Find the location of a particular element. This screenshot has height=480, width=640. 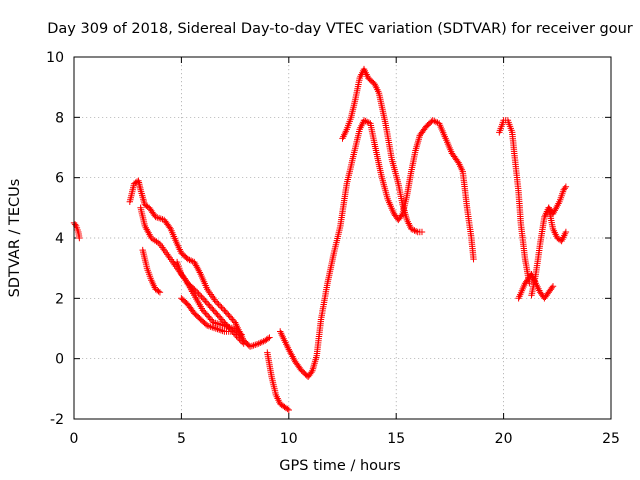

y-tick-label: -2 is located at coordinates (57, 420).